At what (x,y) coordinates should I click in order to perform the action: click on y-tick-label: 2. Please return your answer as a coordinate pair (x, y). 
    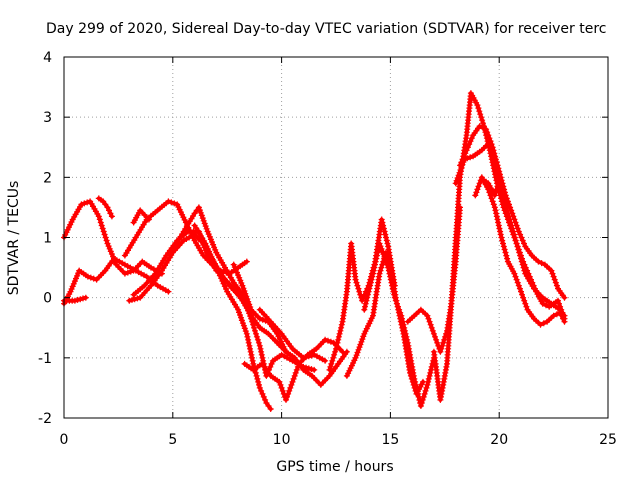
    Looking at the image, I should click on (47, 178).